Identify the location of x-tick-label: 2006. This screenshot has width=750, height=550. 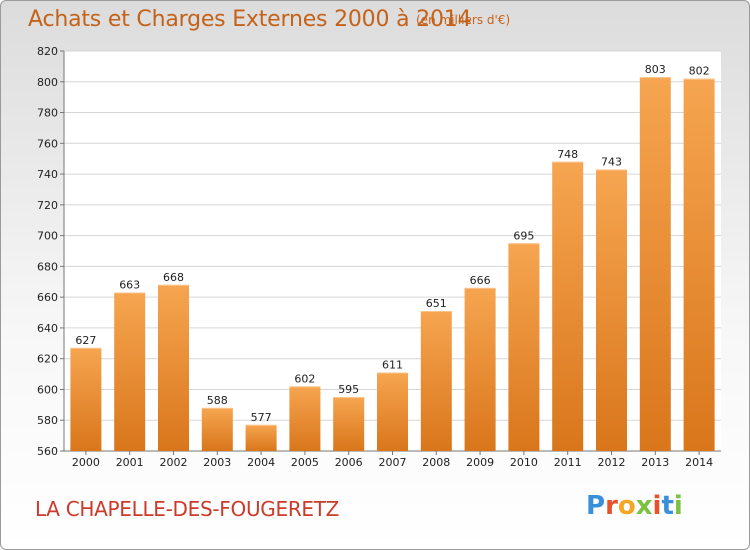
(349, 462).